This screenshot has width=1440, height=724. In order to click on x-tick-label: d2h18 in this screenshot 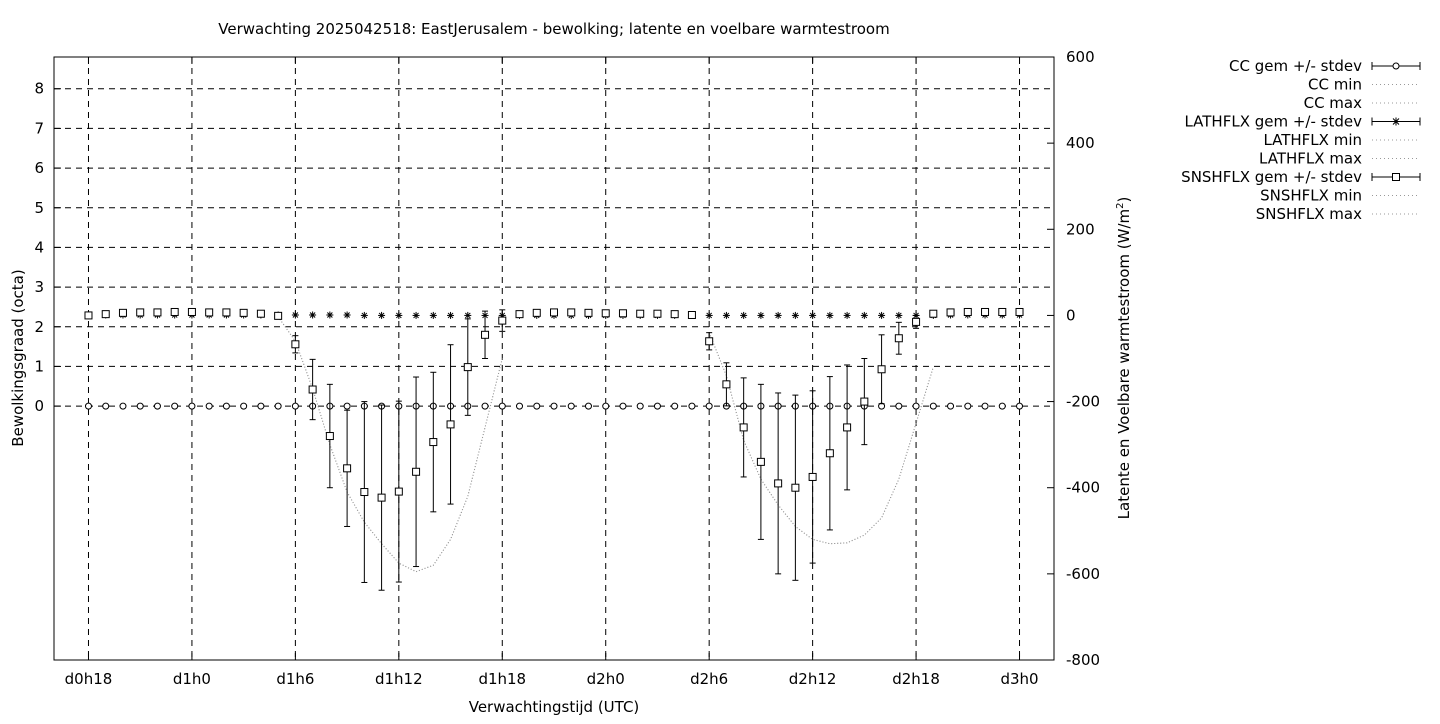, I will do `click(916, 679)`.